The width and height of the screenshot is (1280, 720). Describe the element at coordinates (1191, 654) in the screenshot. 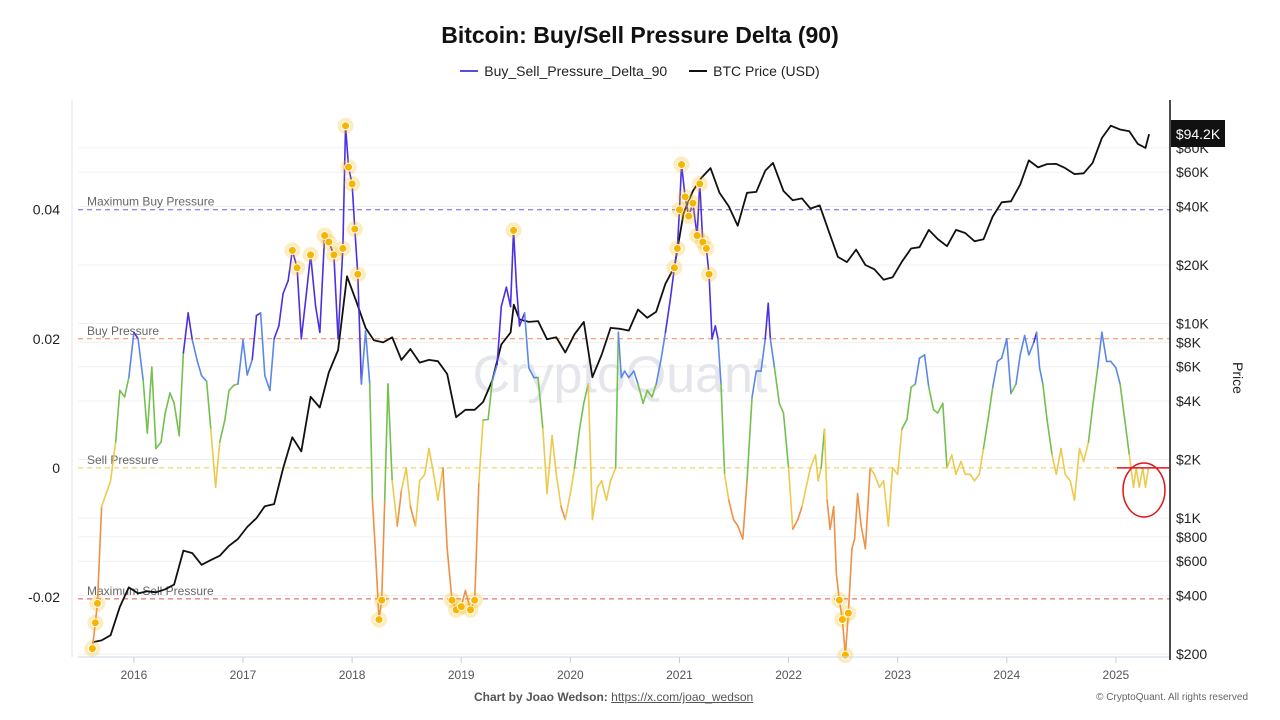

I see `right-tick-label: $200` at that location.